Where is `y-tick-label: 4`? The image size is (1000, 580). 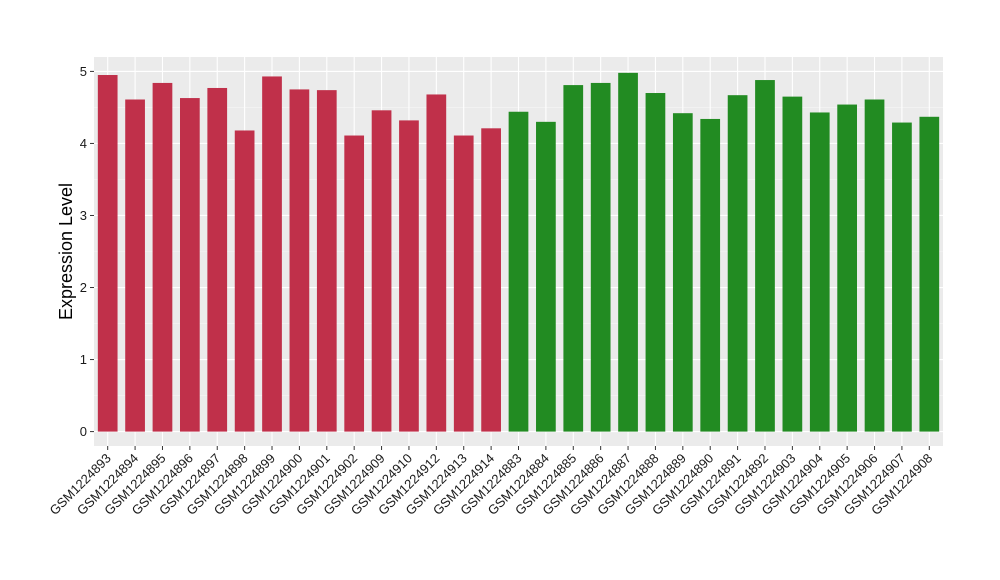 y-tick-label: 4 is located at coordinates (83, 143).